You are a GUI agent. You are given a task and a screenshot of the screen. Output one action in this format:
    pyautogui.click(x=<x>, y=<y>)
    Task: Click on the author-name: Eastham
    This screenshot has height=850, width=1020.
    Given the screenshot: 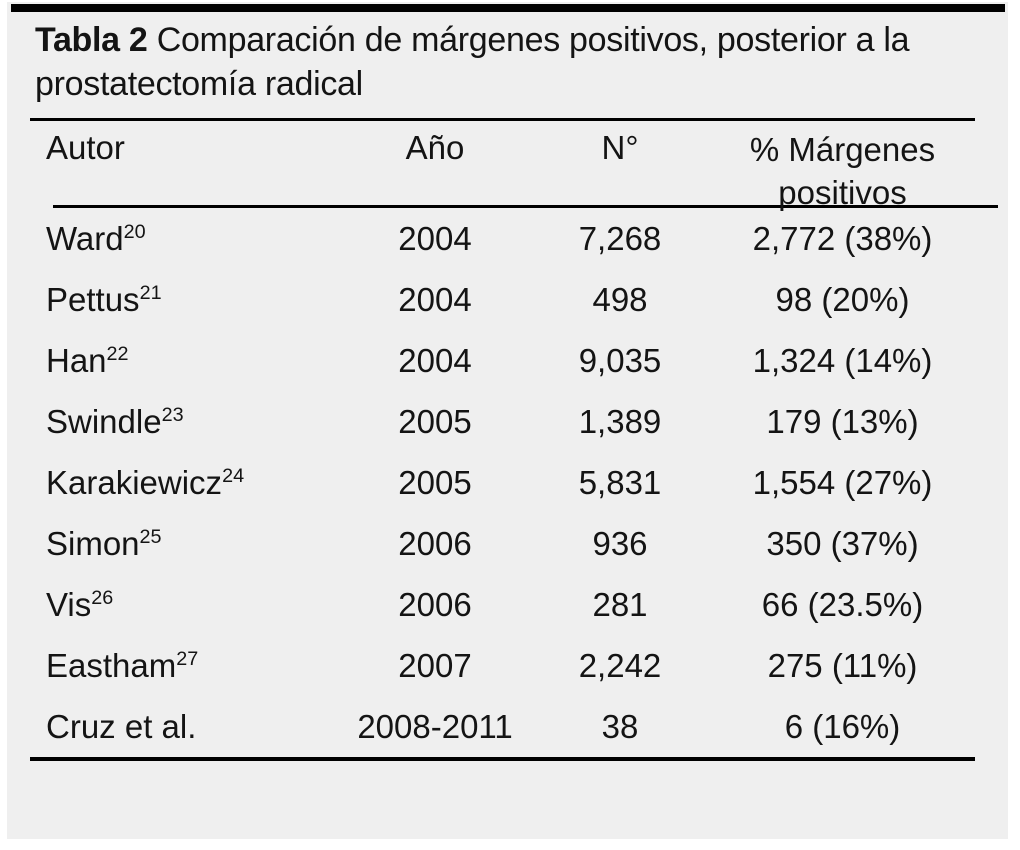 What is the action you would take?
    pyautogui.click(x=111, y=665)
    